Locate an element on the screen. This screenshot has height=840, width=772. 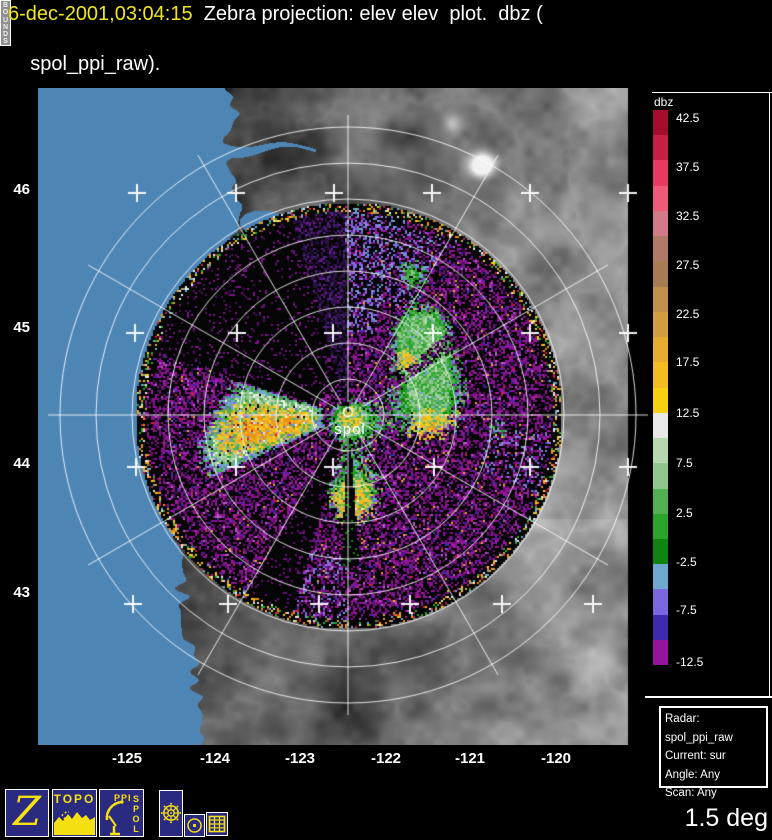
grid-icon is located at coordinates (217, 824).